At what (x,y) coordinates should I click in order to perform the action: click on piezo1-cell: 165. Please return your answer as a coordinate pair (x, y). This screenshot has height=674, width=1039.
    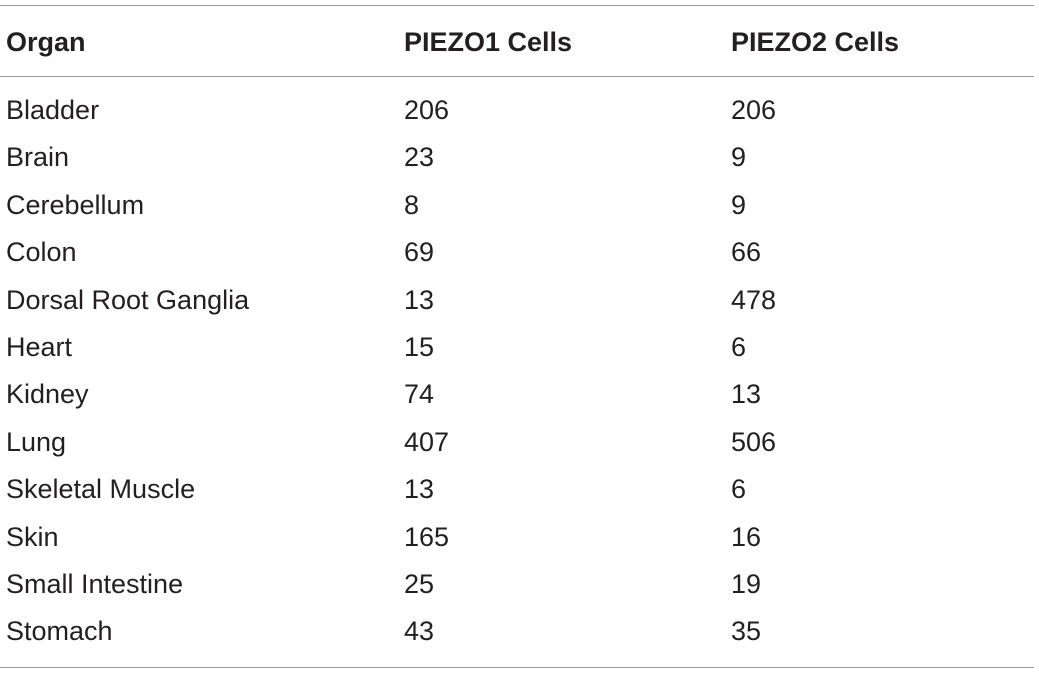
    Looking at the image, I should click on (427, 536).